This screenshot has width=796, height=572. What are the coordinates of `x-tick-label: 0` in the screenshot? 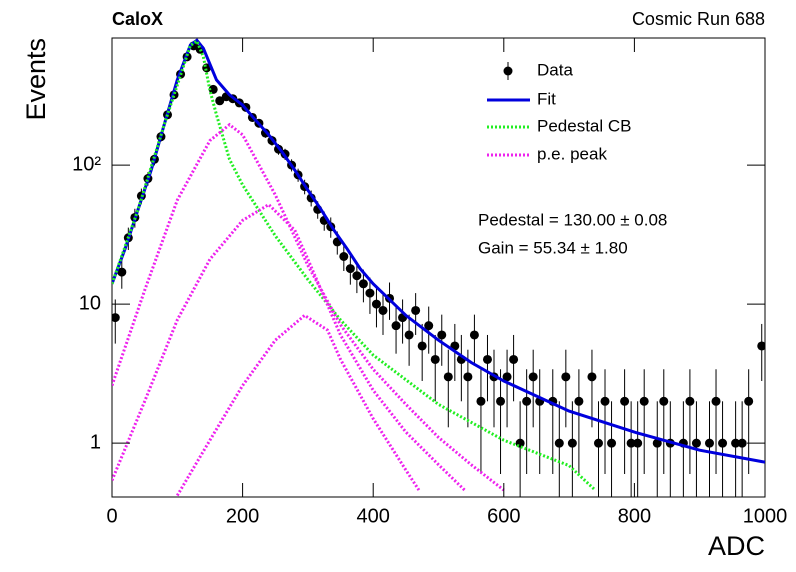 It's located at (111, 516).